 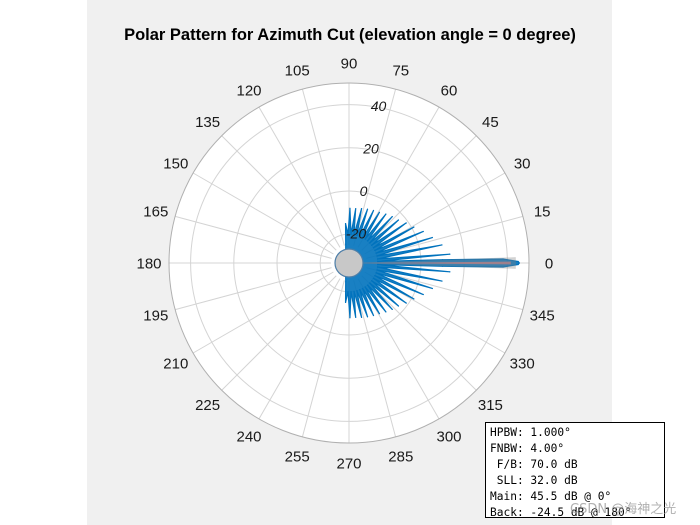 What do you see at coordinates (364, 191) in the screenshot?
I see `radial-tick-label: 0` at bounding box center [364, 191].